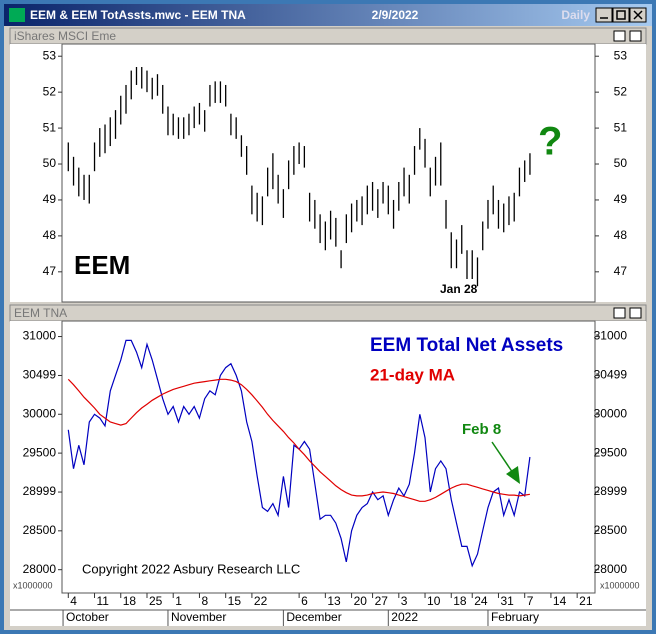  What do you see at coordinates (261, 601) in the screenshot?
I see `x-tick-label: 22` at bounding box center [261, 601].